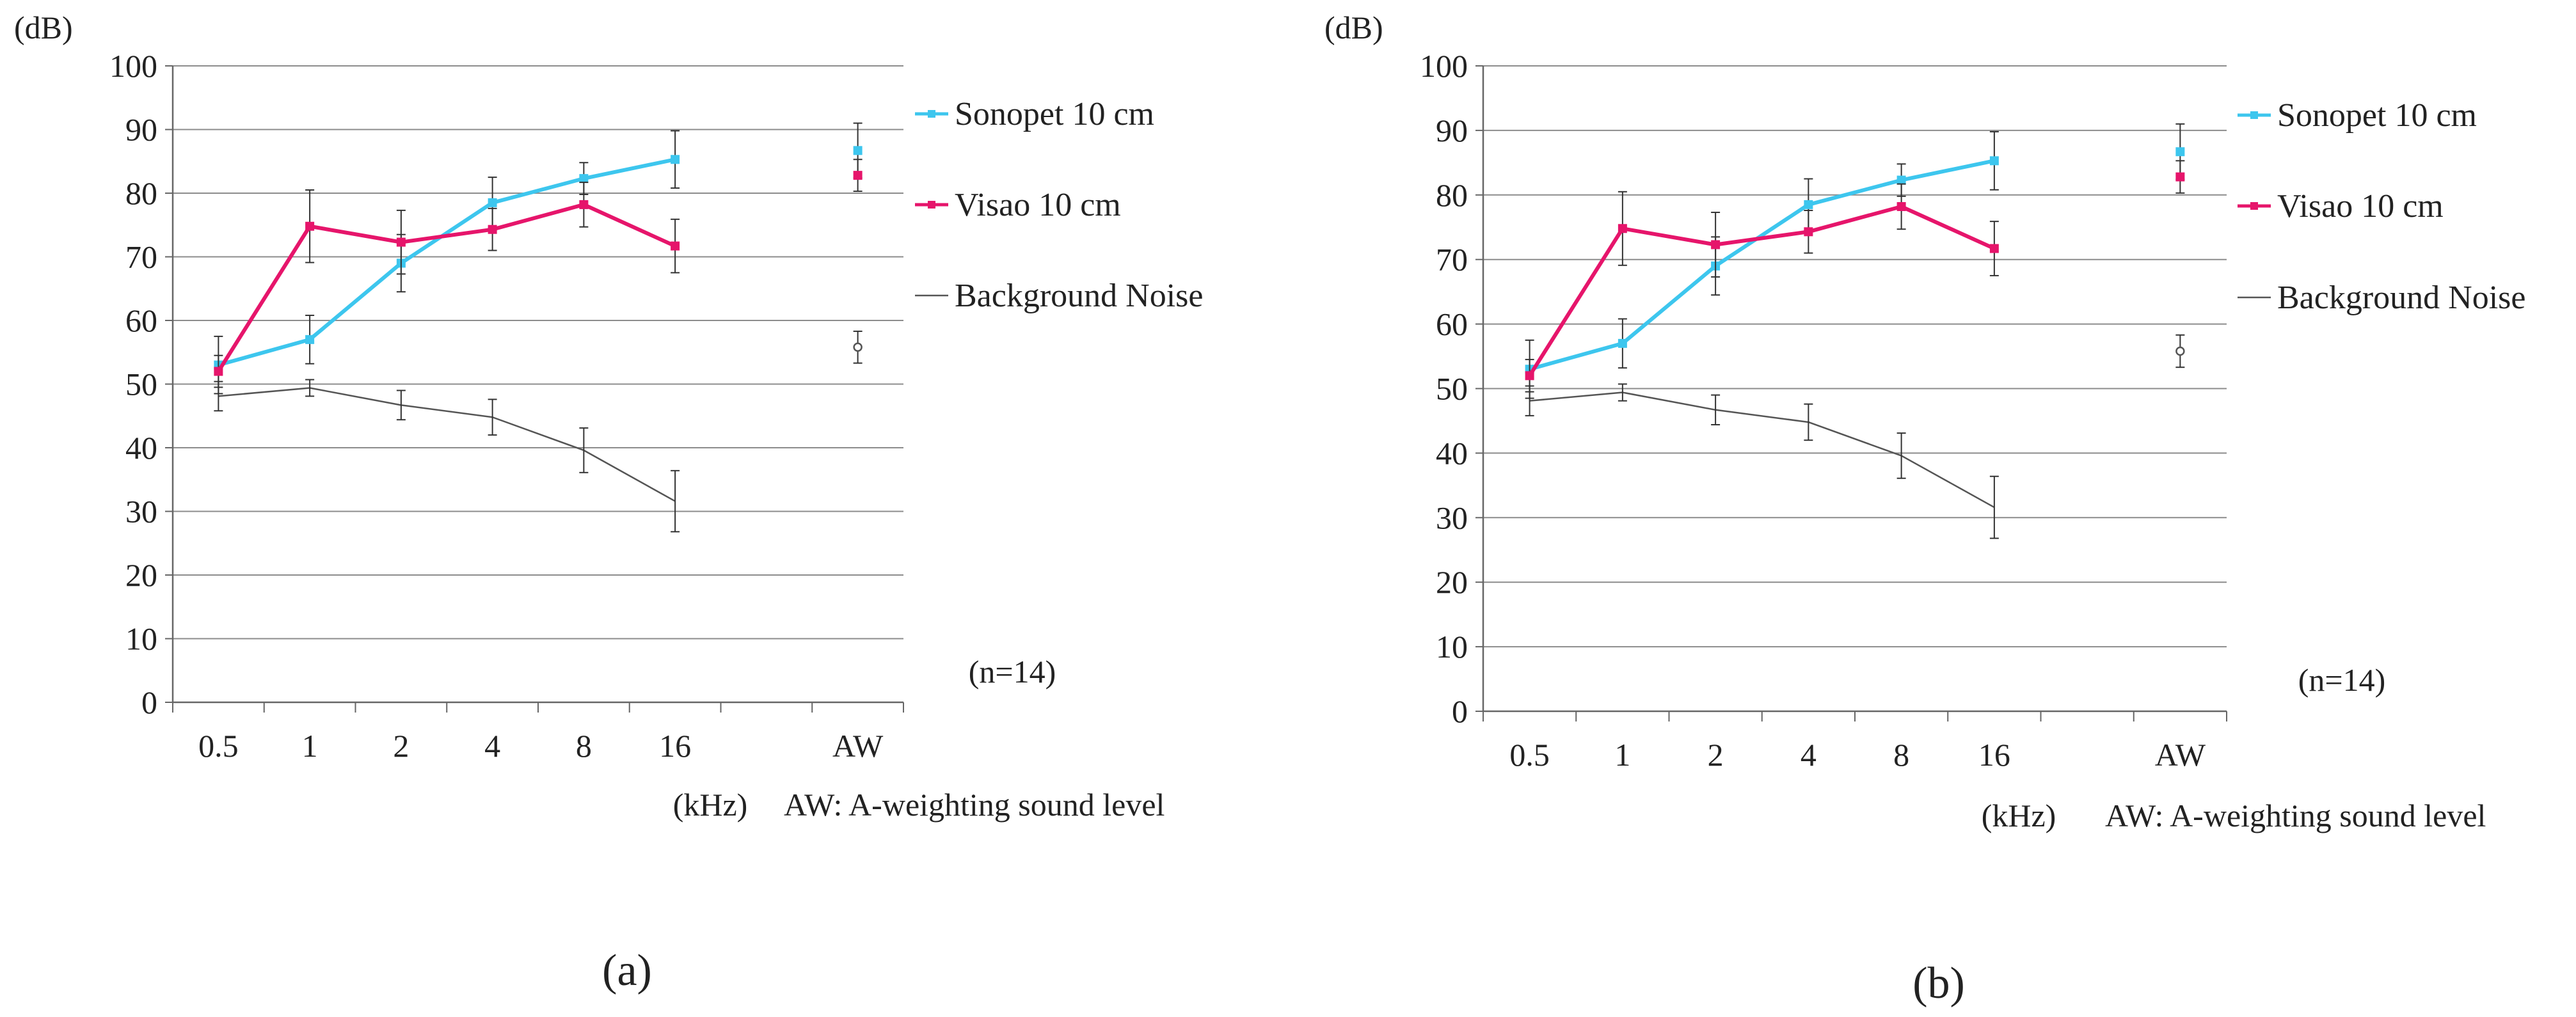  I want to click on panel-caption: (a), so click(627, 970).